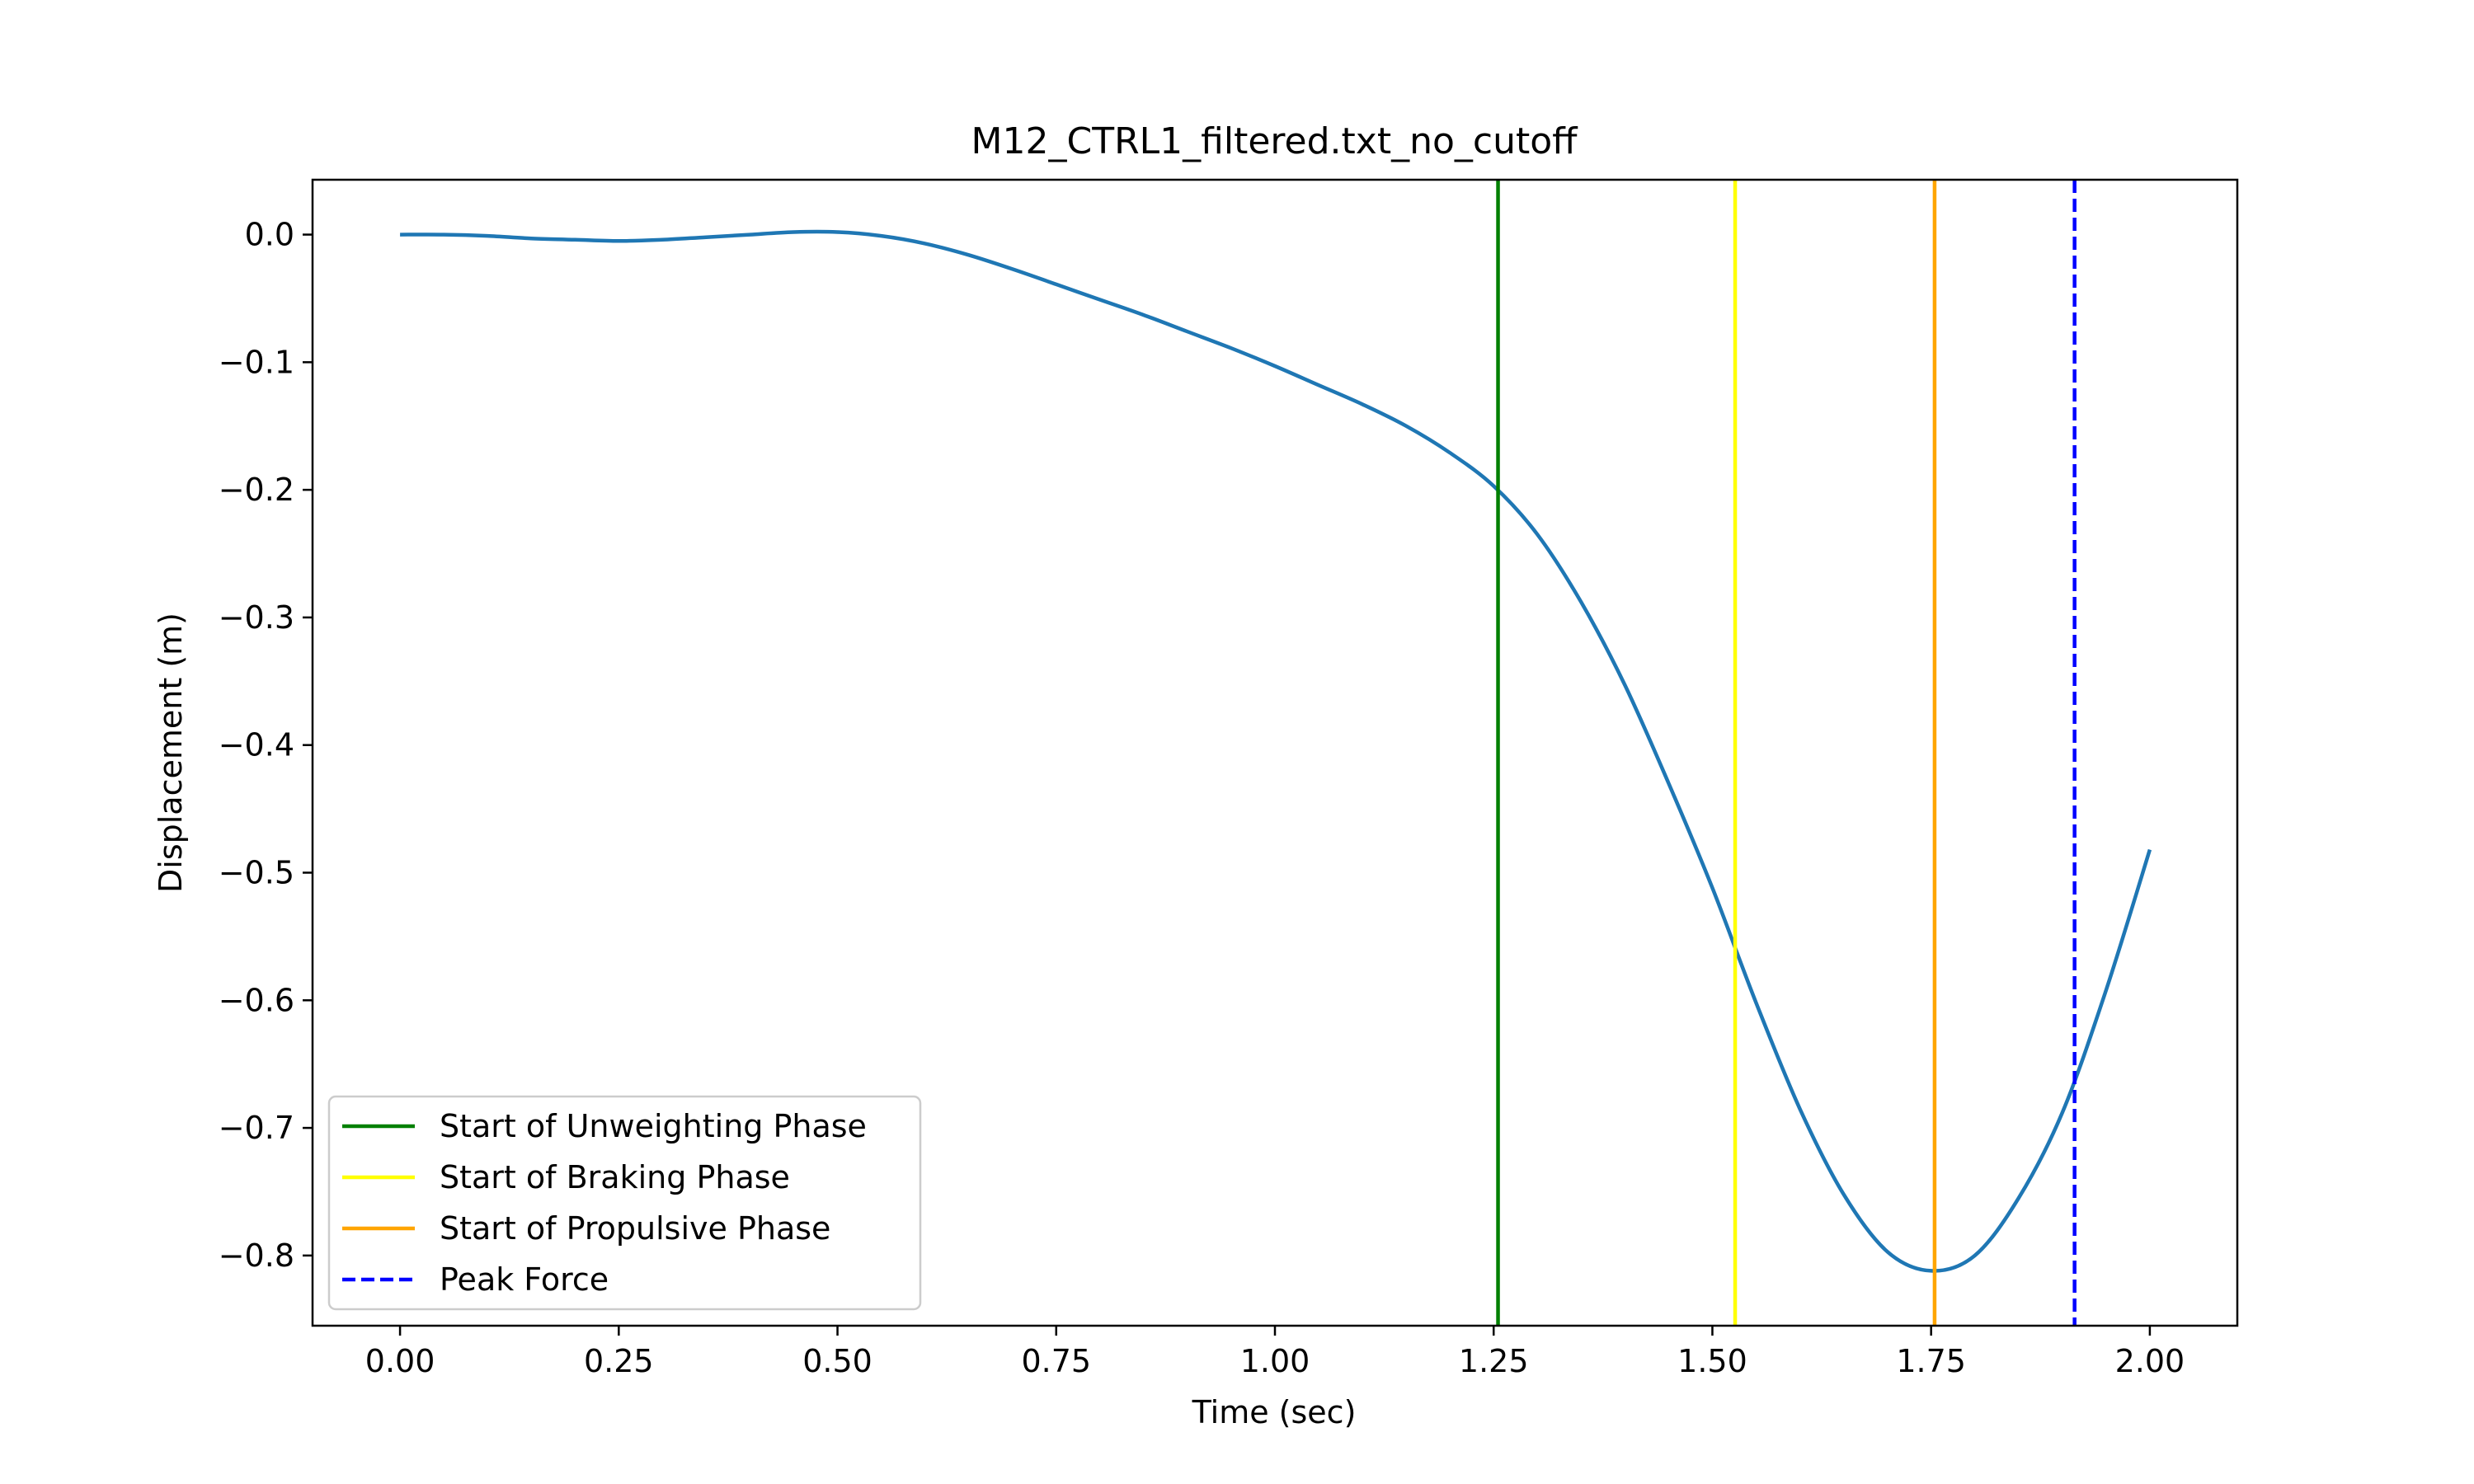 This screenshot has width=2474, height=1484. Describe the element at coordinates (256, 617) in the screenshot. I see `y-tick-label: −0.3` at that location.